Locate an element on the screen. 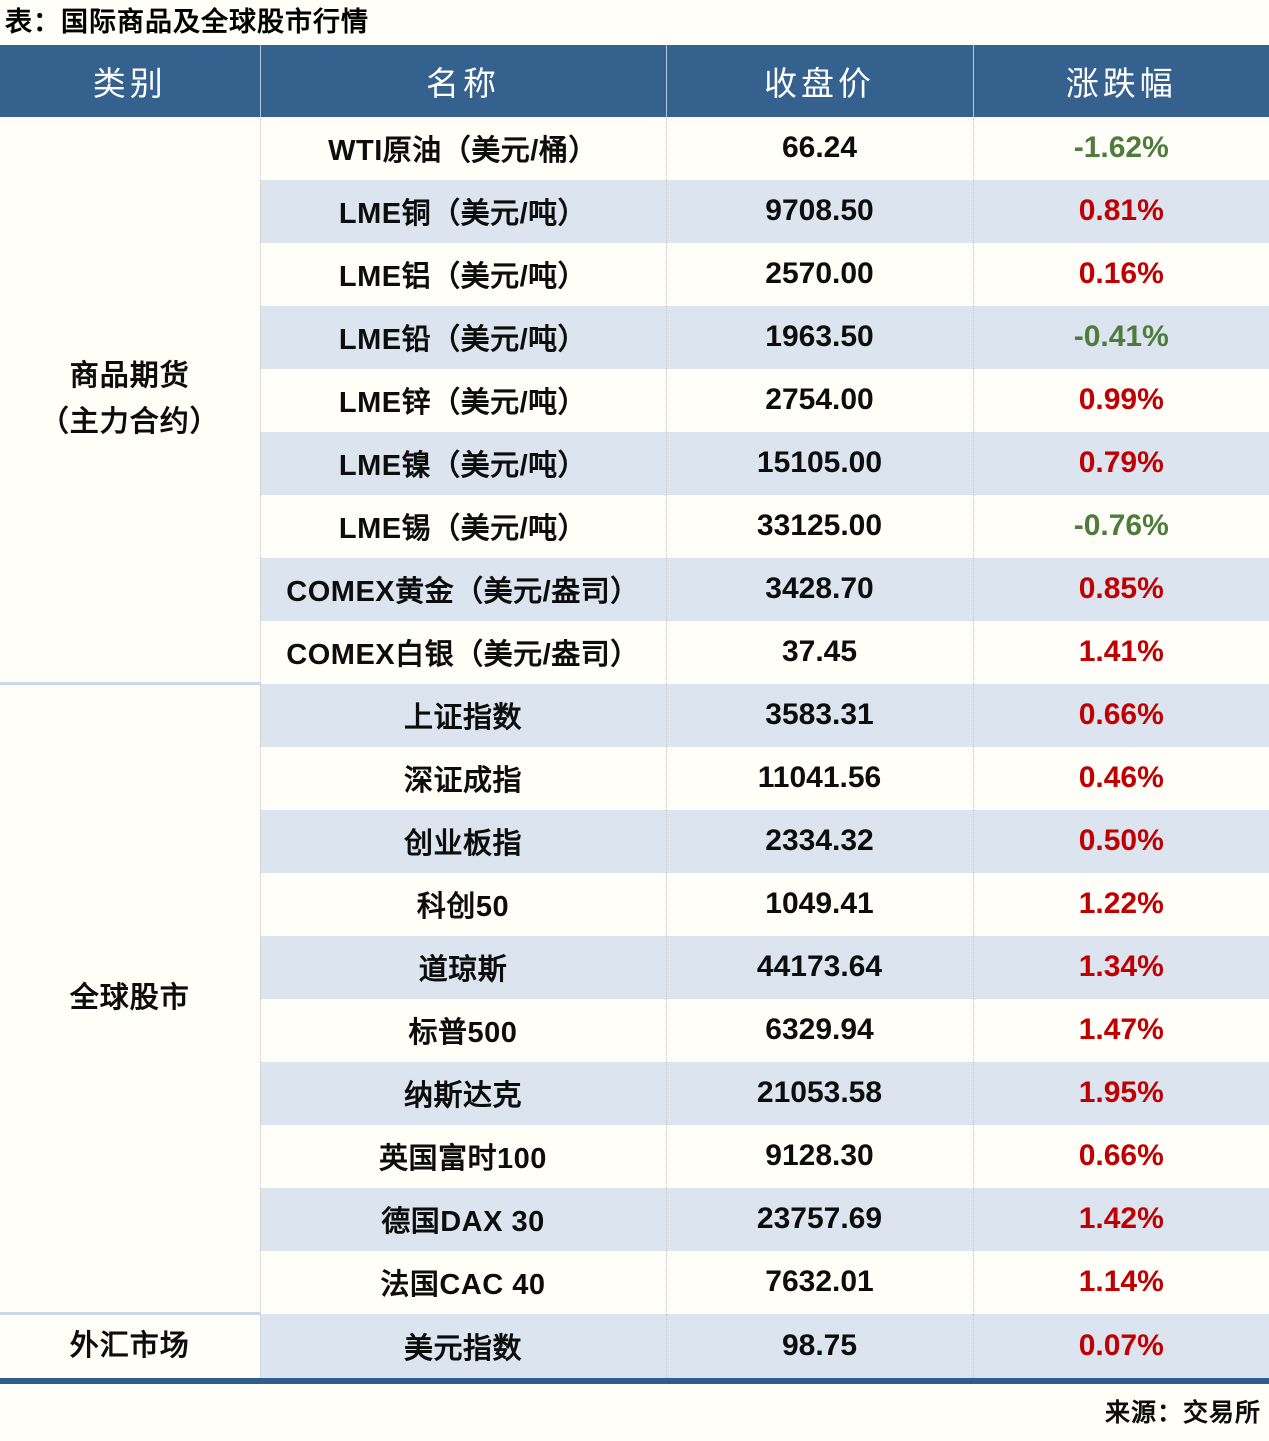  close-cell: 2570.00 is located at coordinates (819, 274).